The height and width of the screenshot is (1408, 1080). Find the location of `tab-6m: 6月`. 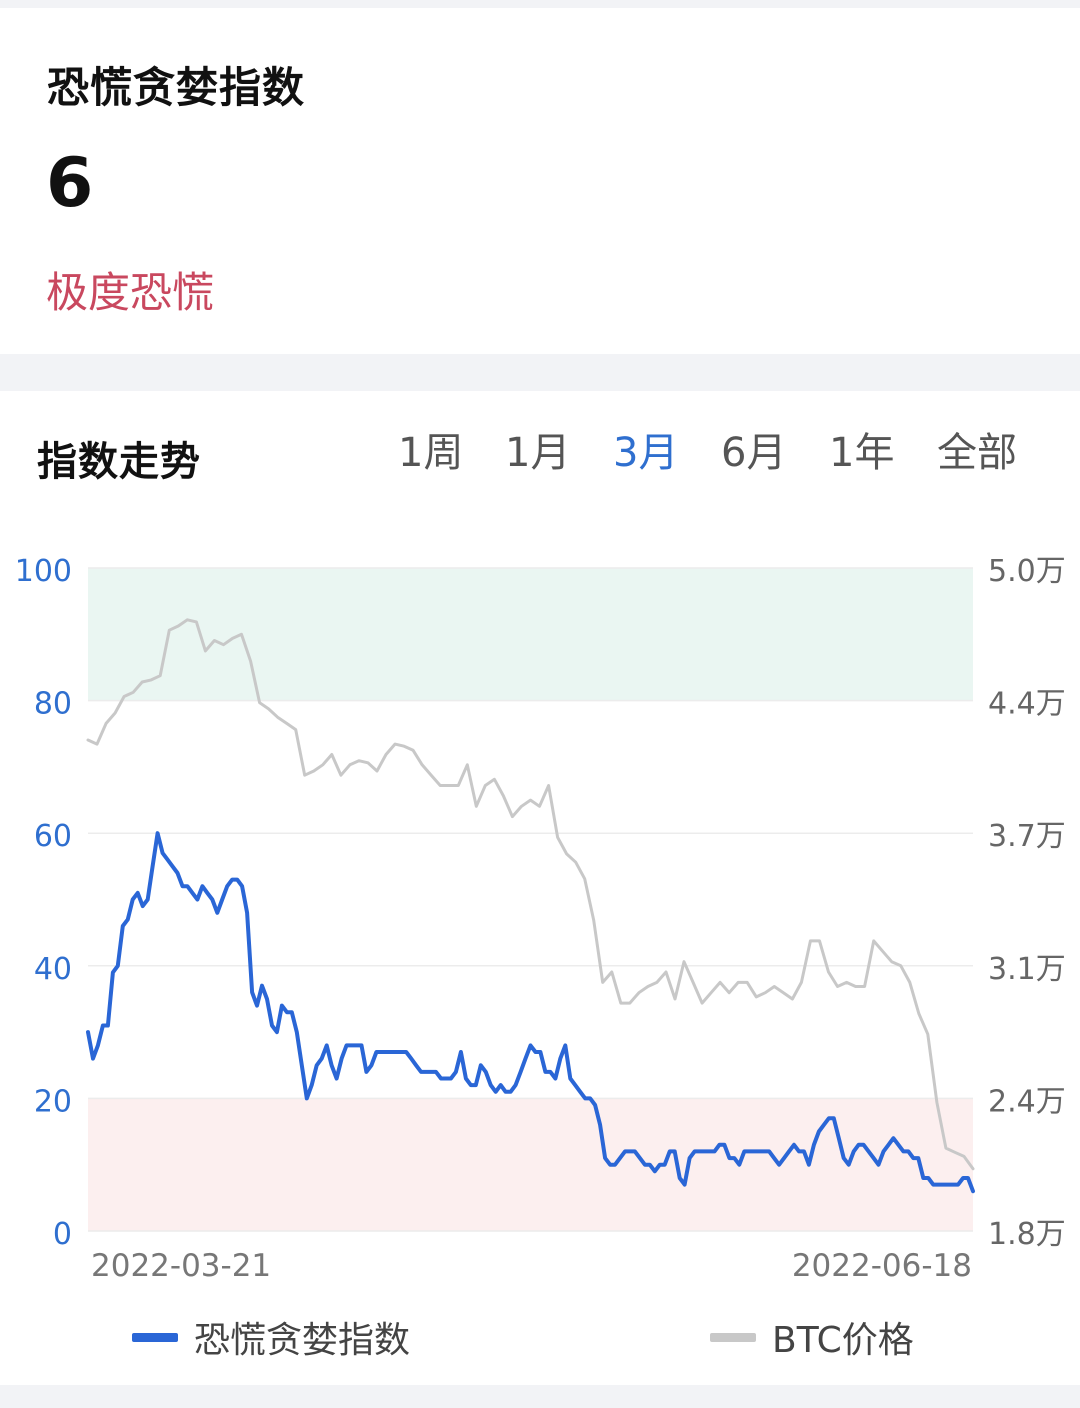

tab-6m: 6月 is located at coordinates (754, 453).